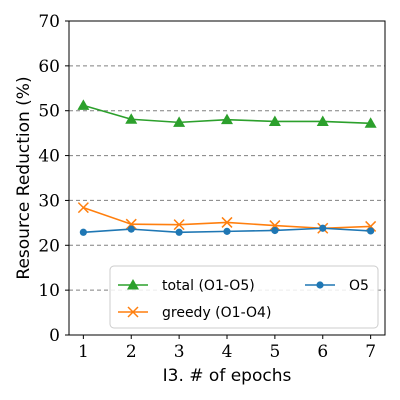 This screenshot has height=400, width=400. I want to click on series-o5, so click(227, 230).